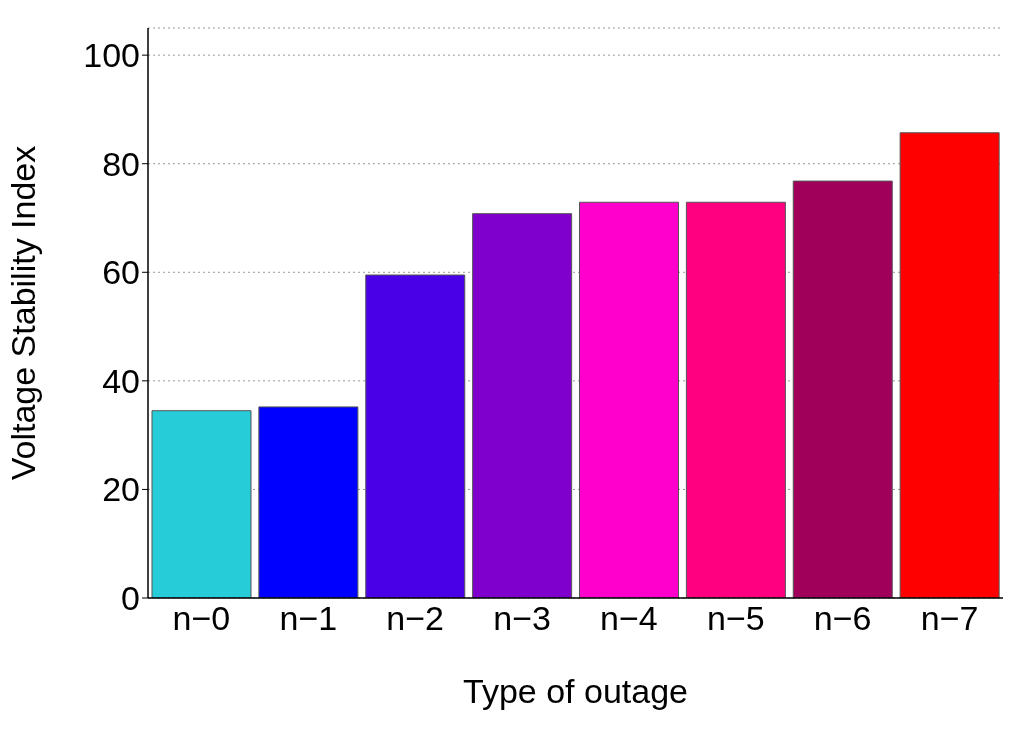 The image size is (1015, 729). Describe the element at coordinates (111, 55) in the screenshot. I see `y-tick-label: 100` at that location.